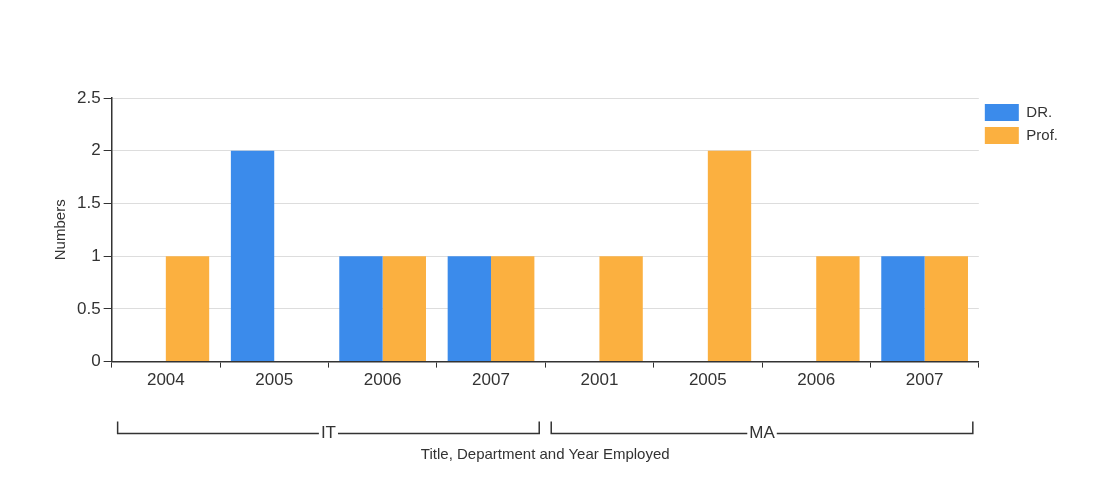 This screenshot has width=1104, height=491. I want to click on y-tick-label: 1, so click(96, 255).